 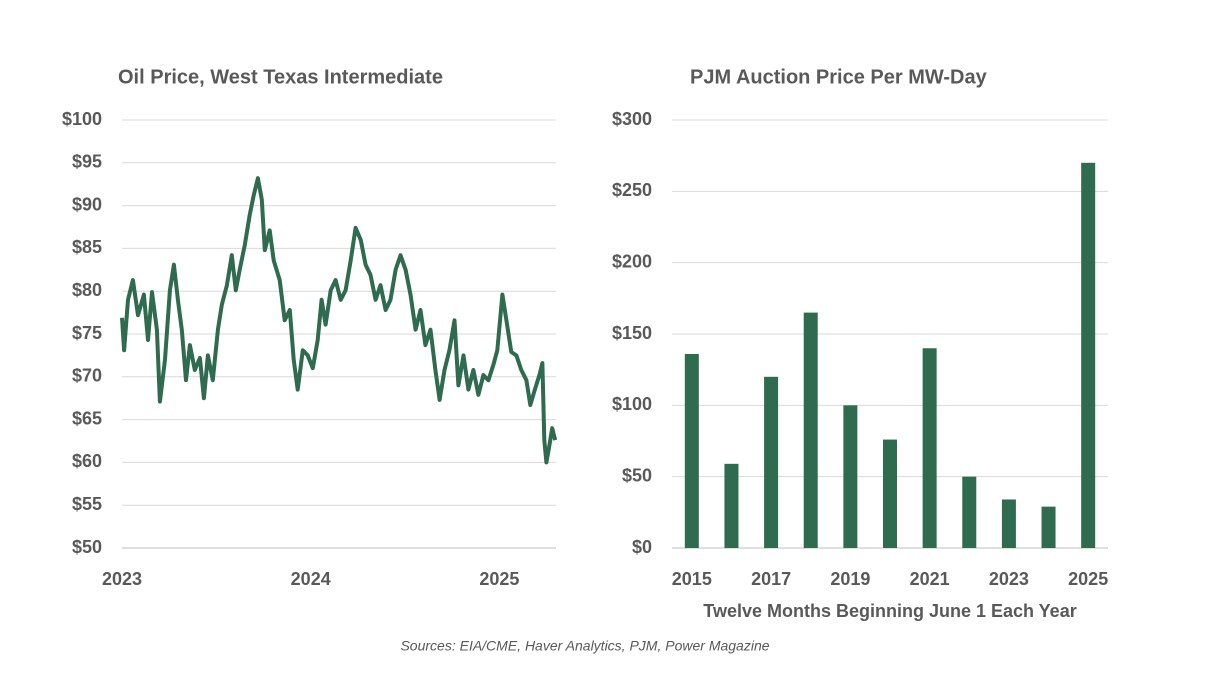 What do you see at coordinates (87, 418) in the screenshot?
I see `y-tick-label: $65` at bounding box center [87, 418].